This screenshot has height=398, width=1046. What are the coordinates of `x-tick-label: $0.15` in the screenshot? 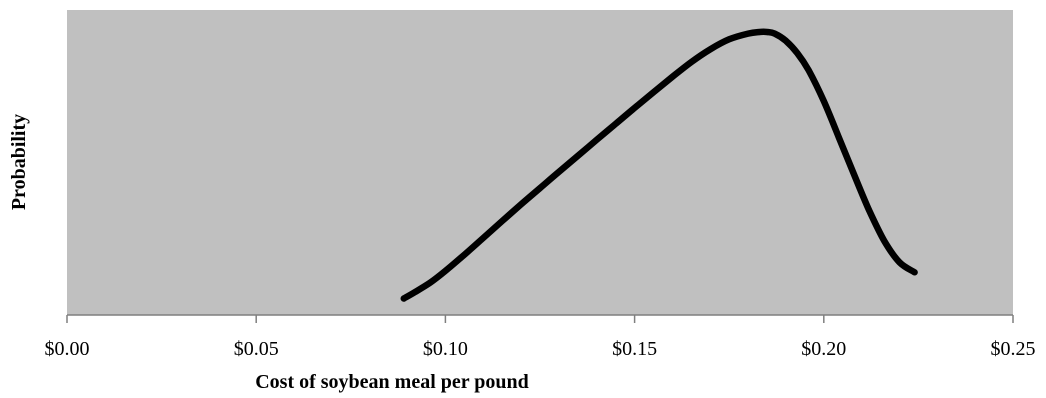 It's located at (634, 349).